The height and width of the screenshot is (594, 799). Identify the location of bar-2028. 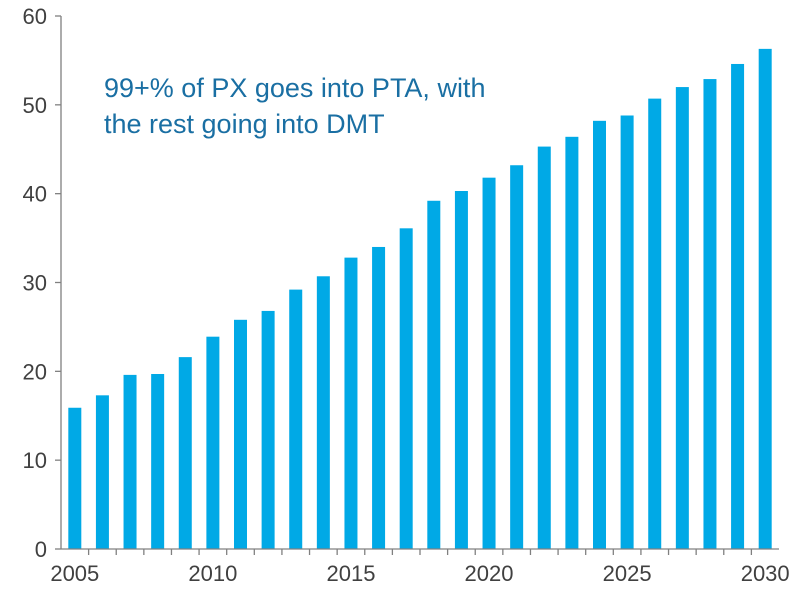
(710, 314).